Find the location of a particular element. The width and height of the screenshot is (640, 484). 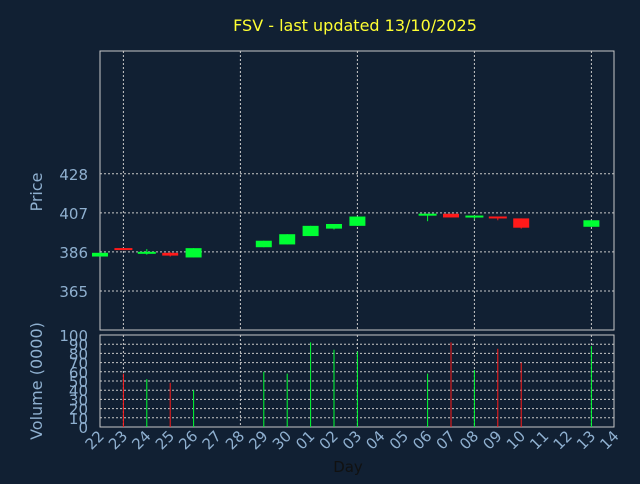

day-tick-label: 14 is located at coordinates (609, 440).